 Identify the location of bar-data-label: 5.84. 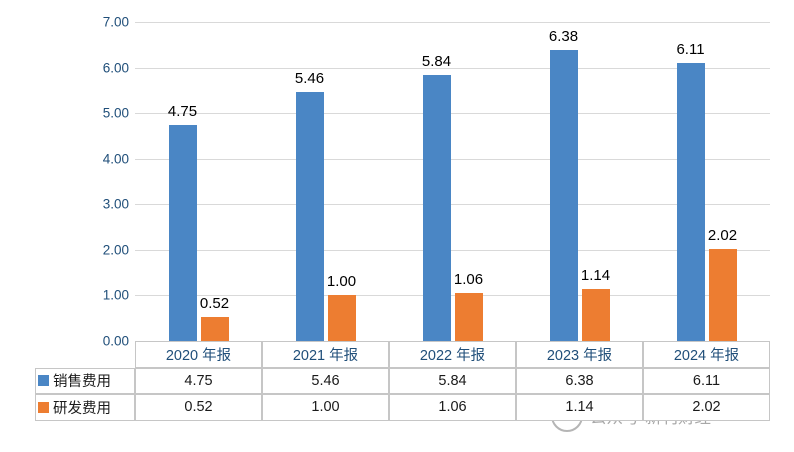
(436, 61).